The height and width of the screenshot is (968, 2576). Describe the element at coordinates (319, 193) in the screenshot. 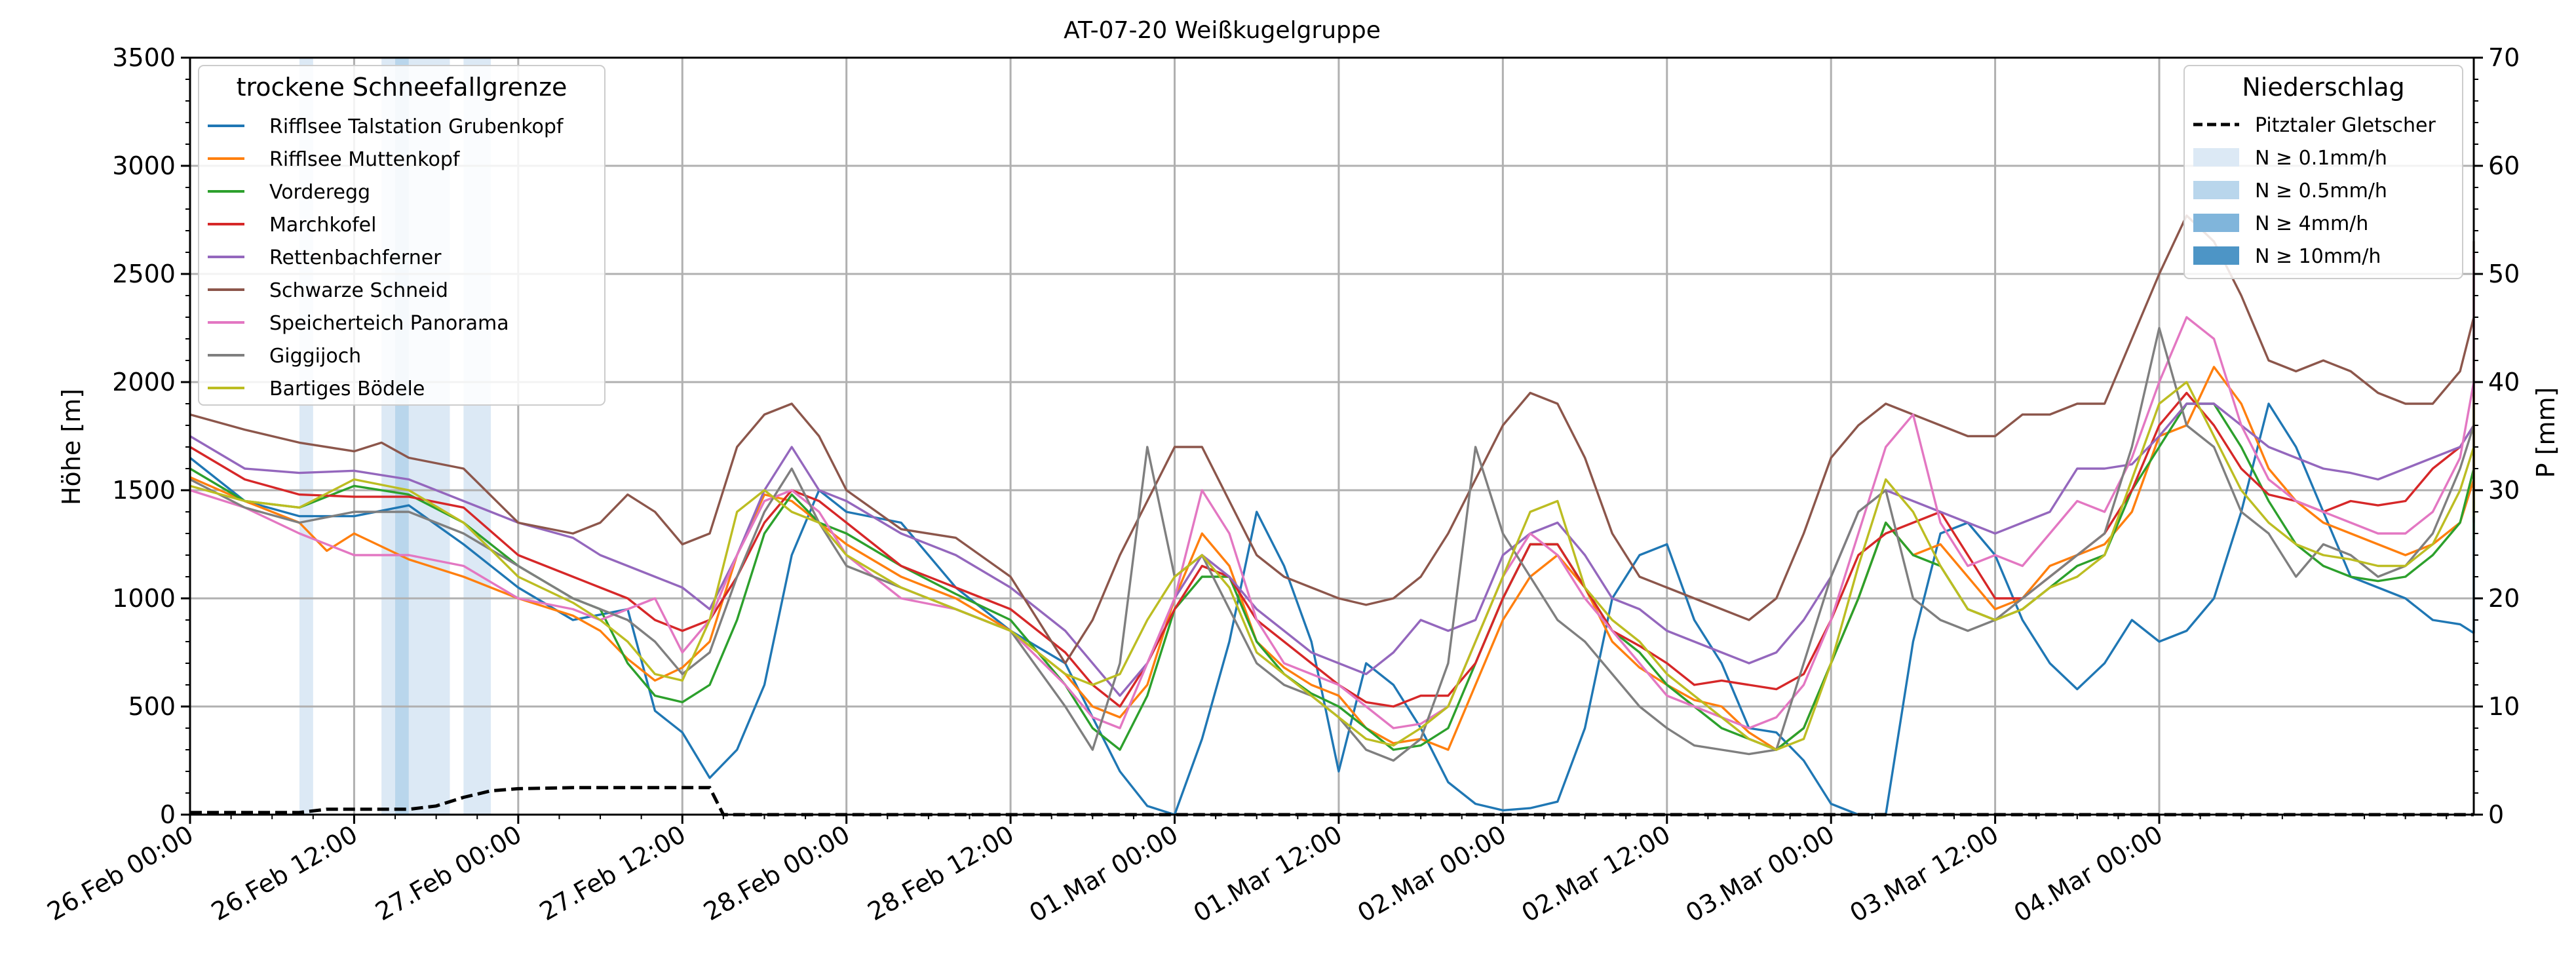

I see `legend-snow-label: Vorderegg` at that location.